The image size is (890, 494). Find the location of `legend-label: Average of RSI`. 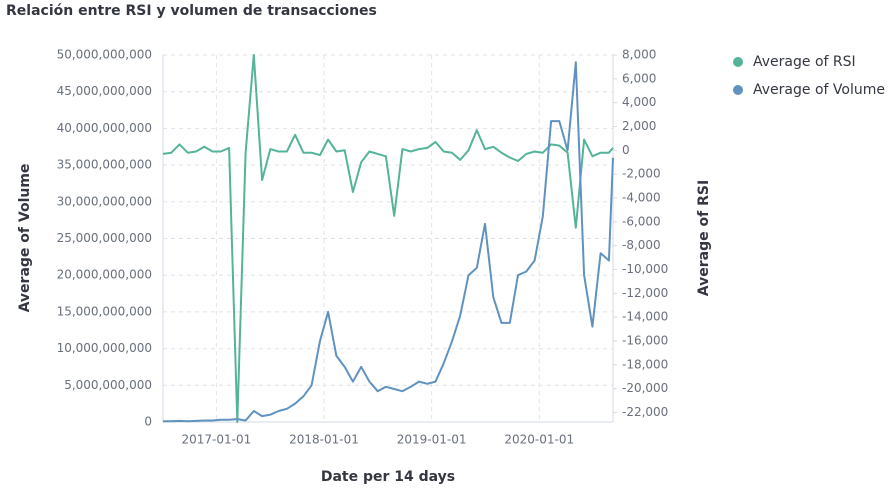

legend-label: Average of RSI is located at coordinates (804, 62).